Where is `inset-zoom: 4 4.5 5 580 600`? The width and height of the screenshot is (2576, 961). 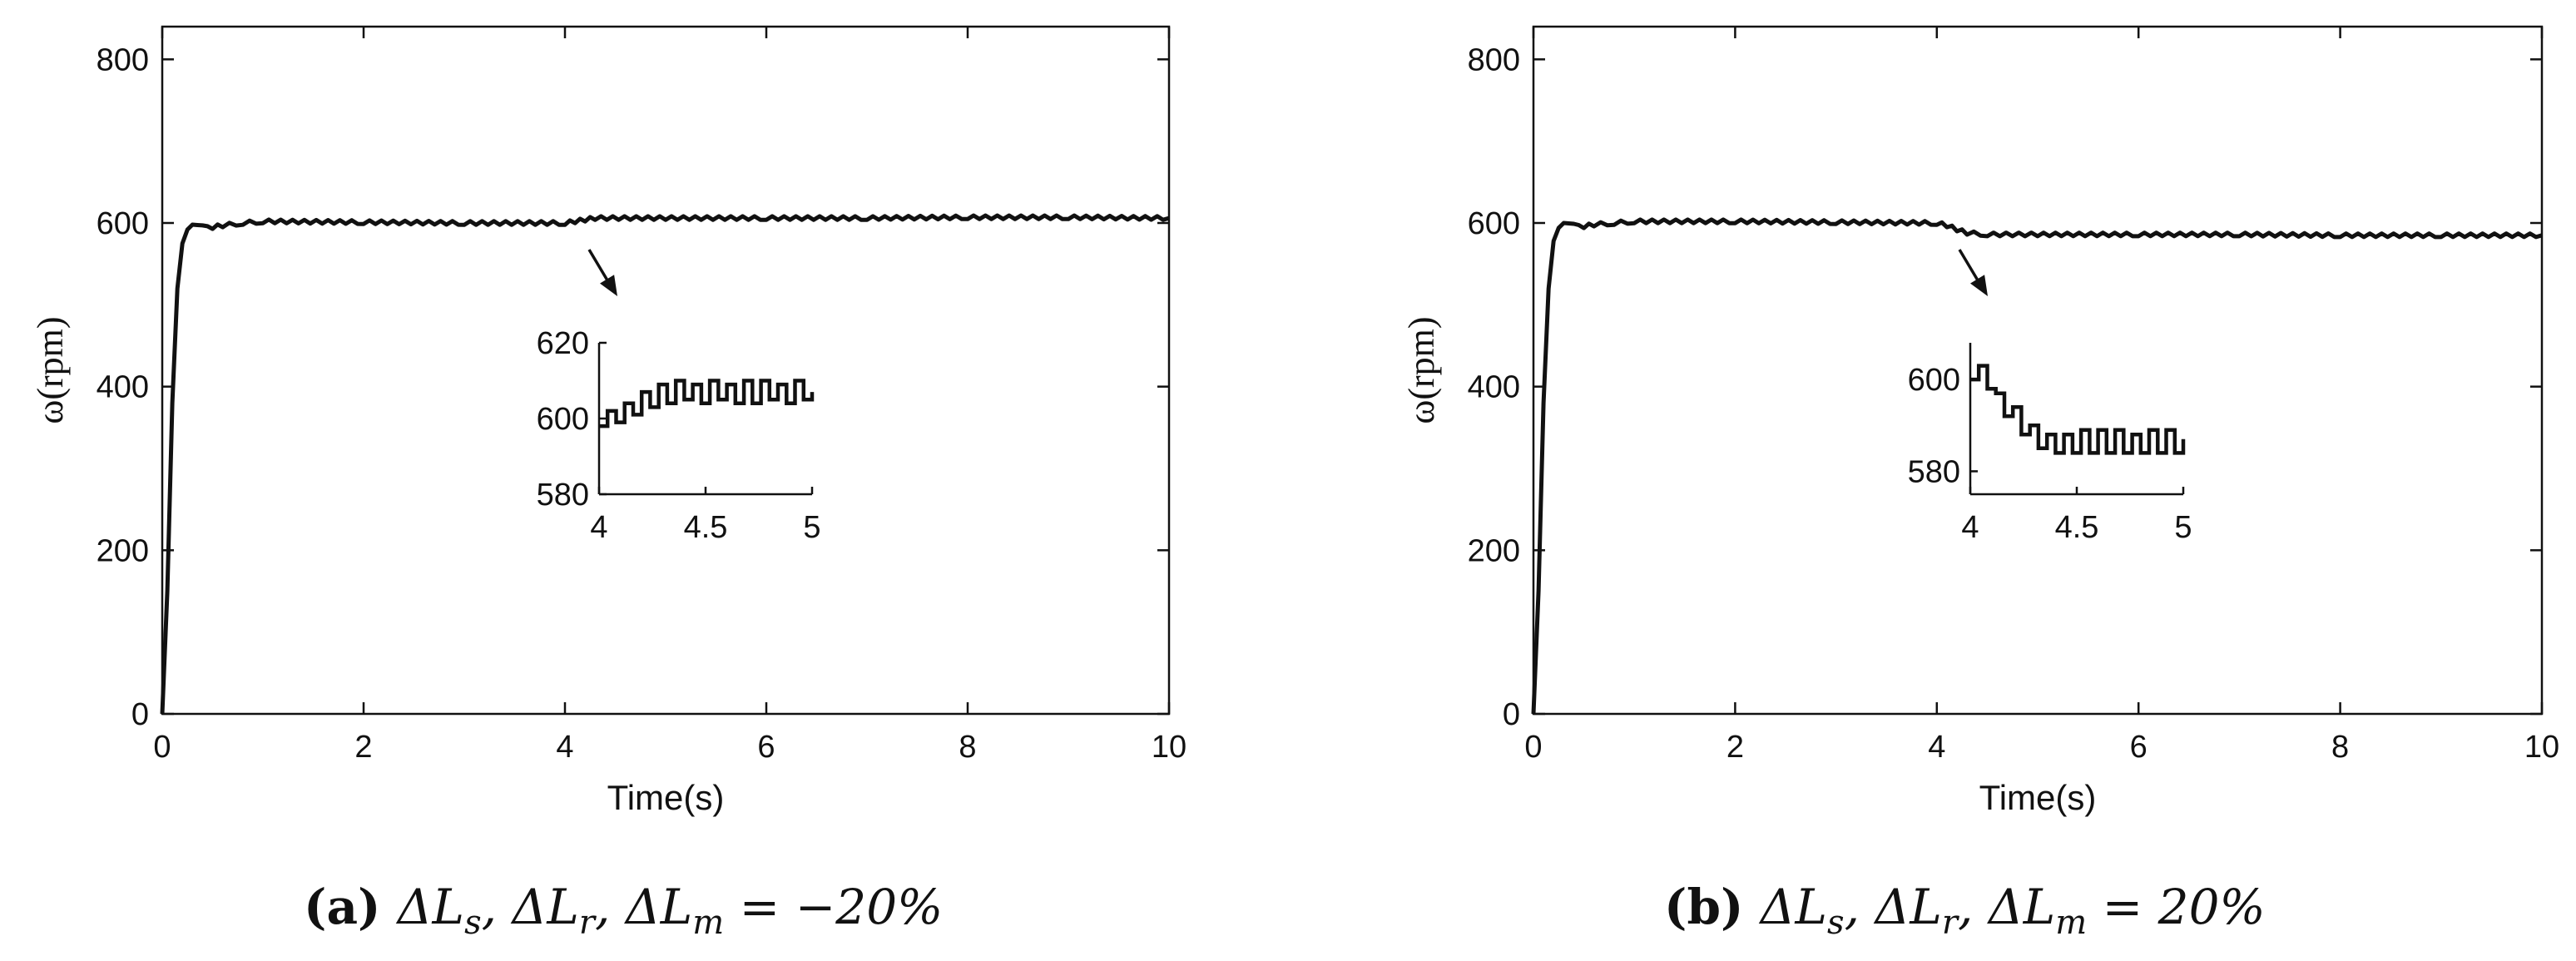
inset-zoom: 4 4.5 5 580 600 is located at coordinates (2050, 444).